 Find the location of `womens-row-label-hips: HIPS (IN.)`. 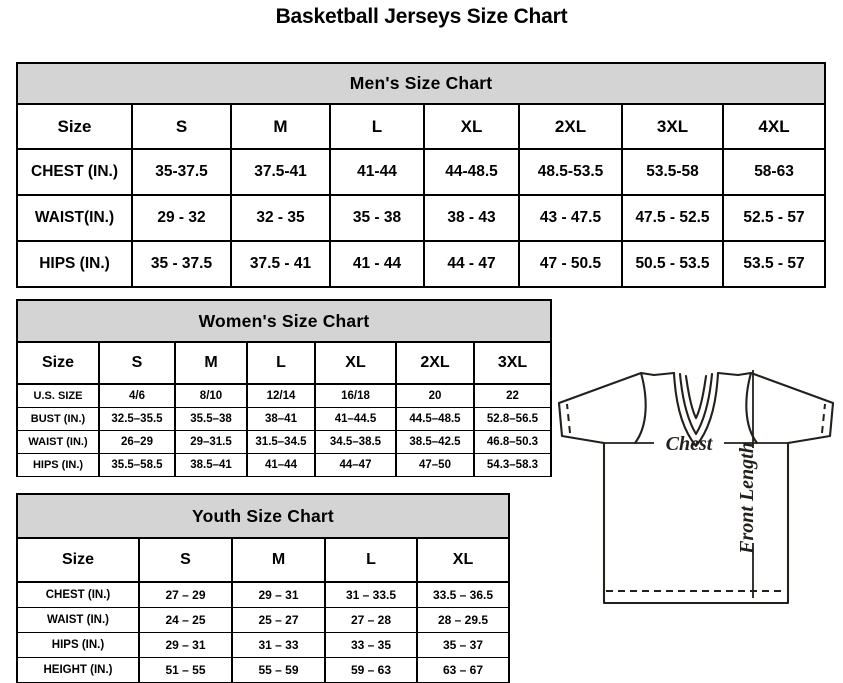

womens-row-label-hips: HIPS (IN.) is located at coordinates (58, 465).